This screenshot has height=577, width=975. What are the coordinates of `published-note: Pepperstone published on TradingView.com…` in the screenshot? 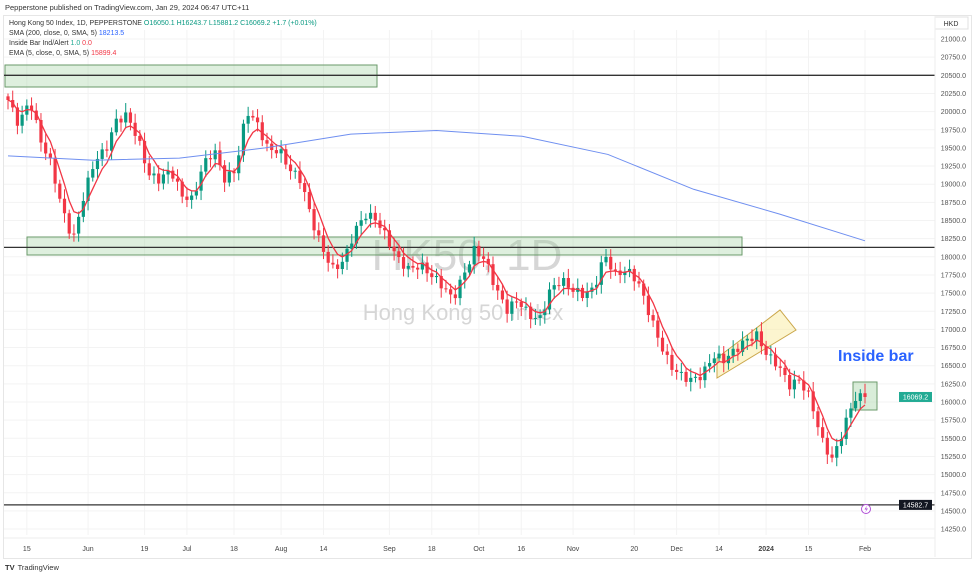 It's located at (127, 7).